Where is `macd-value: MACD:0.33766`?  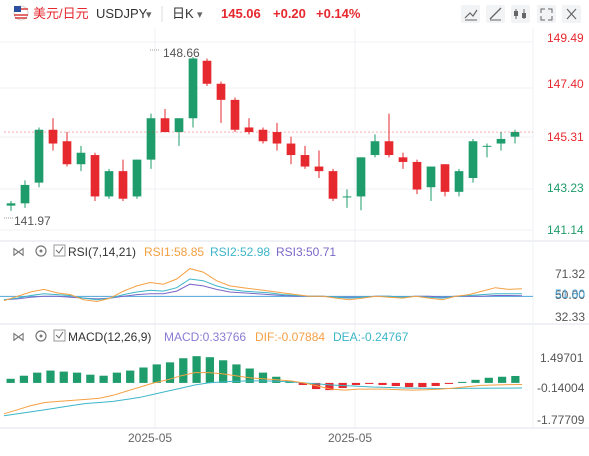 macd-value: MACD:0.33766 is located at coordinates (205, 337).